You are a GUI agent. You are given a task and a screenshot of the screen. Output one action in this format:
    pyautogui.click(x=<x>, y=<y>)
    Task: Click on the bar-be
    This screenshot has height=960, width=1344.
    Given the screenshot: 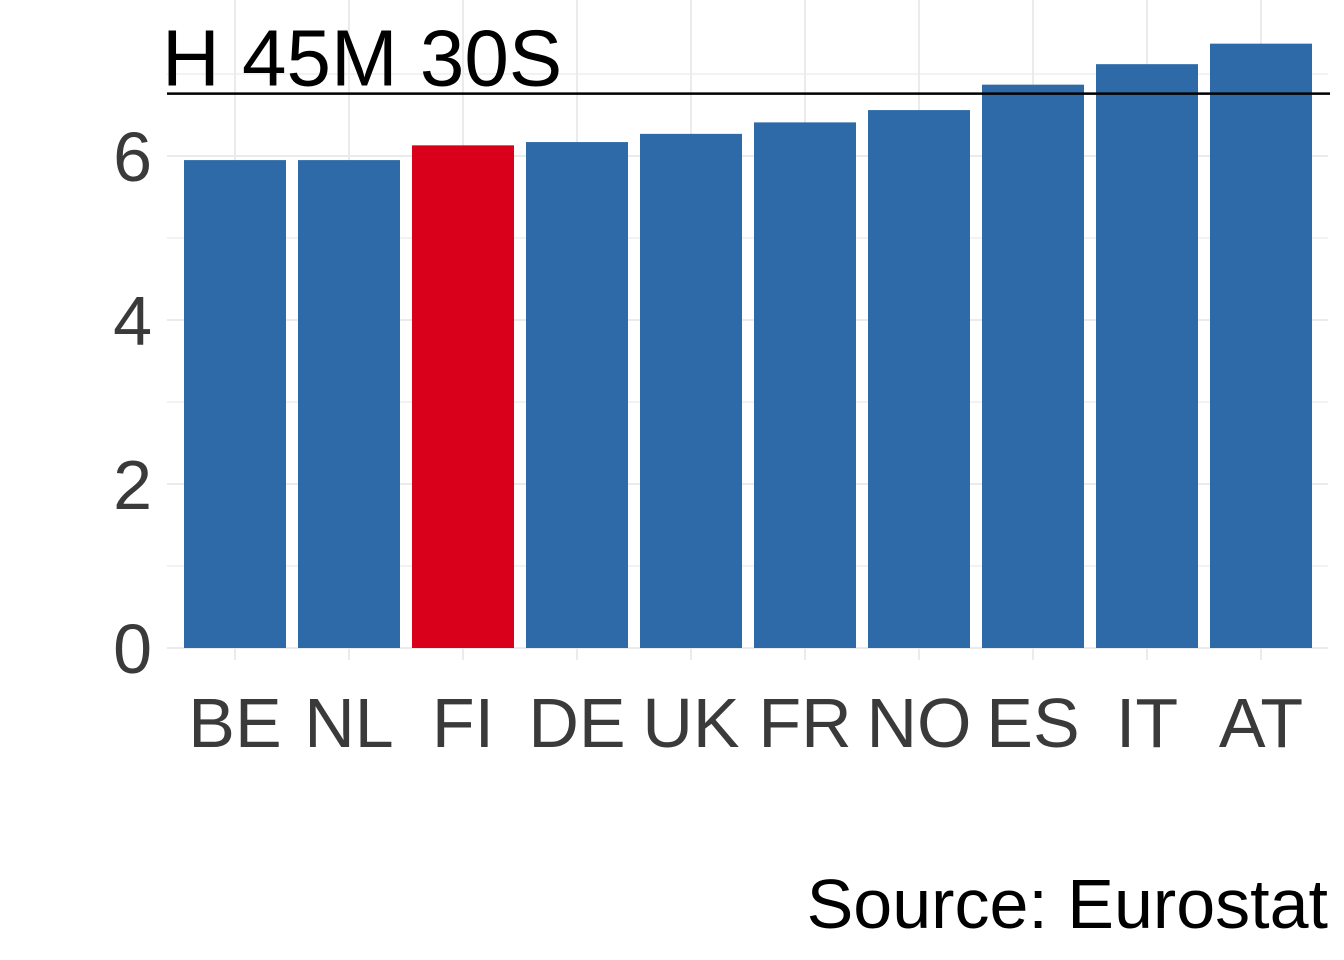 What is the action you would take?
    pyautogui.click(x=235, y=404)
    